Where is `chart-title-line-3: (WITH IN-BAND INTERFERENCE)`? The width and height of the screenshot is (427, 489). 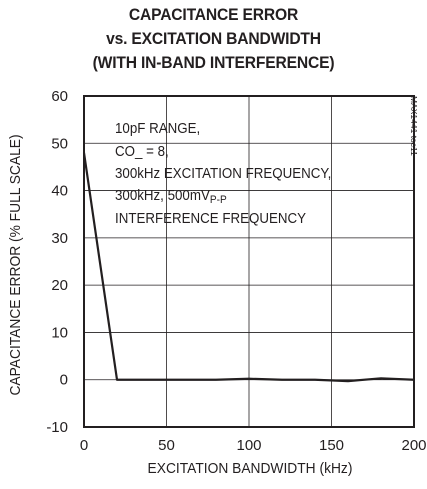
chart-title-line-3: (WITH IN-BAND INTERFERENCE) is located at coordinates (213, 62).